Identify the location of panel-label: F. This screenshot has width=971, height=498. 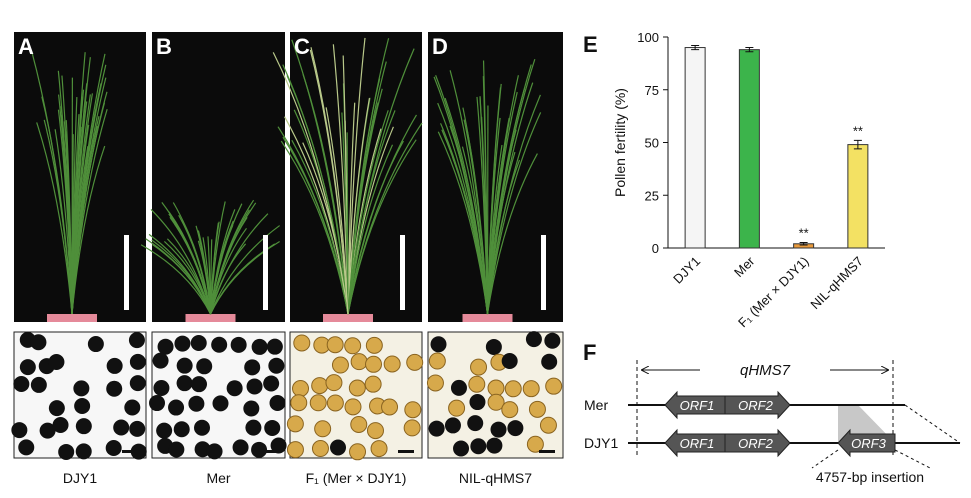
(589, 352).